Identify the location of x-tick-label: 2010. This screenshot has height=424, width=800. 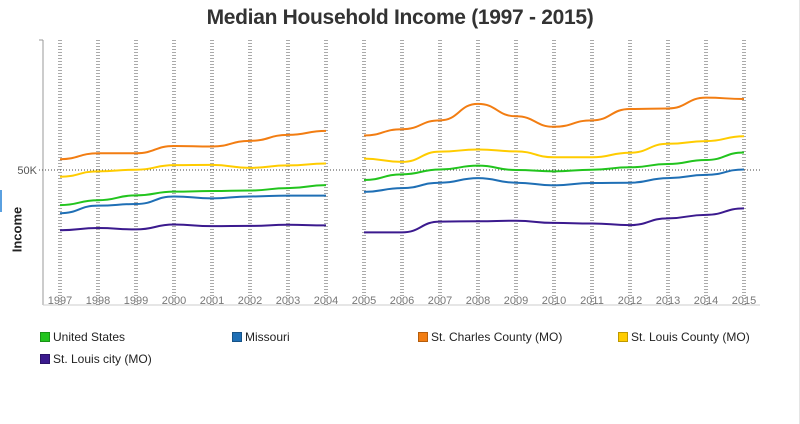
(554, 301).